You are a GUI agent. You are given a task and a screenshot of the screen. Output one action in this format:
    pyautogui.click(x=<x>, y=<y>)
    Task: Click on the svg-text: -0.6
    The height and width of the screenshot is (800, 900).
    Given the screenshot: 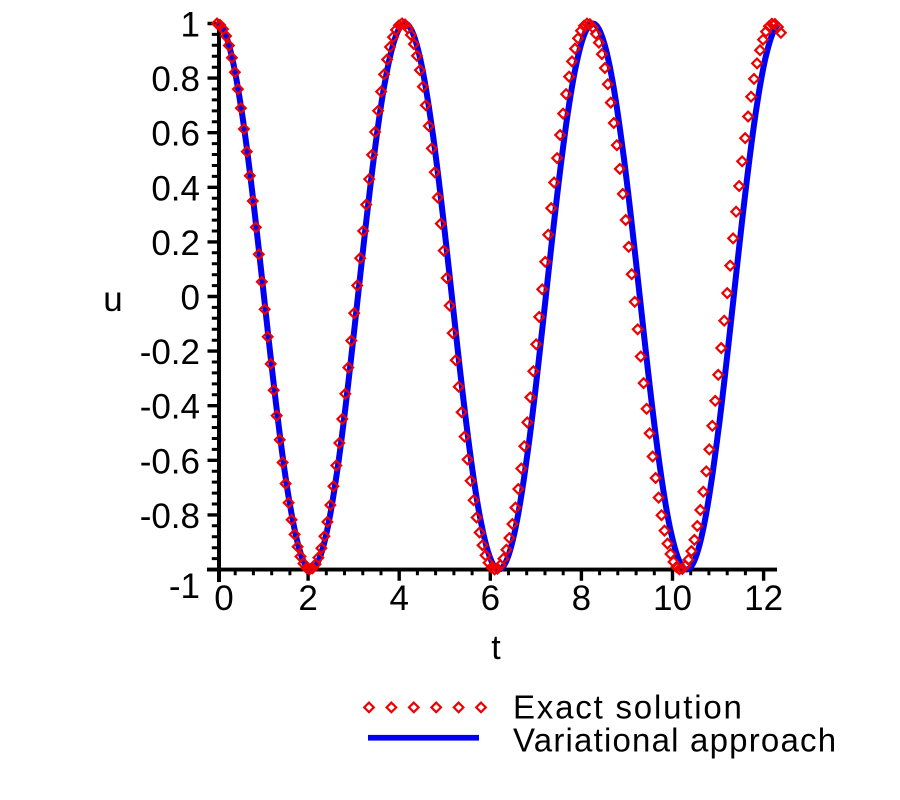 What is the action you would take?
    pyautogui.click(x=170, y=461)
    